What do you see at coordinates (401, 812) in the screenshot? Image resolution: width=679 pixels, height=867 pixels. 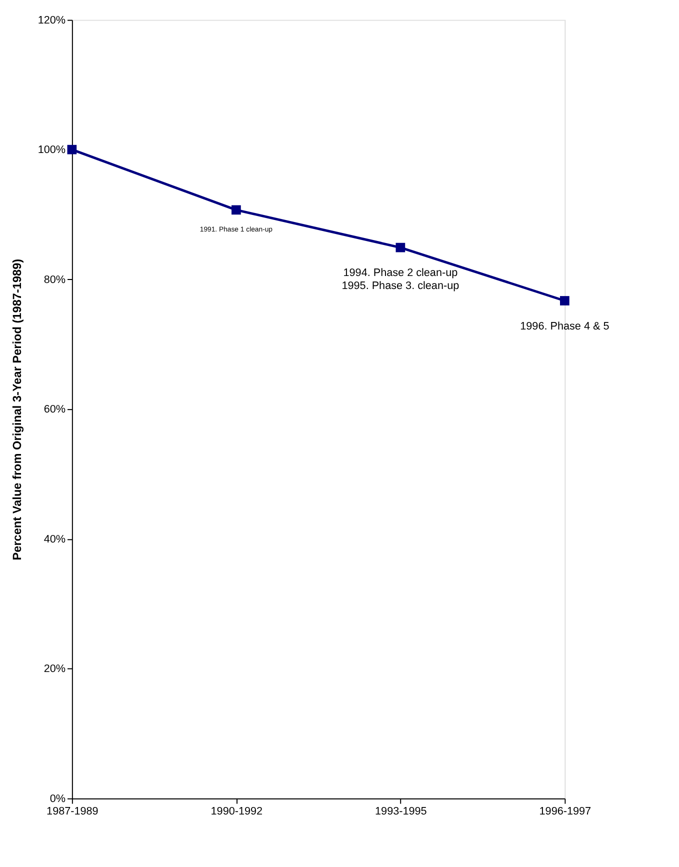 I see `x-tick-label: 1993-1995` at bounding box center [401, 812].